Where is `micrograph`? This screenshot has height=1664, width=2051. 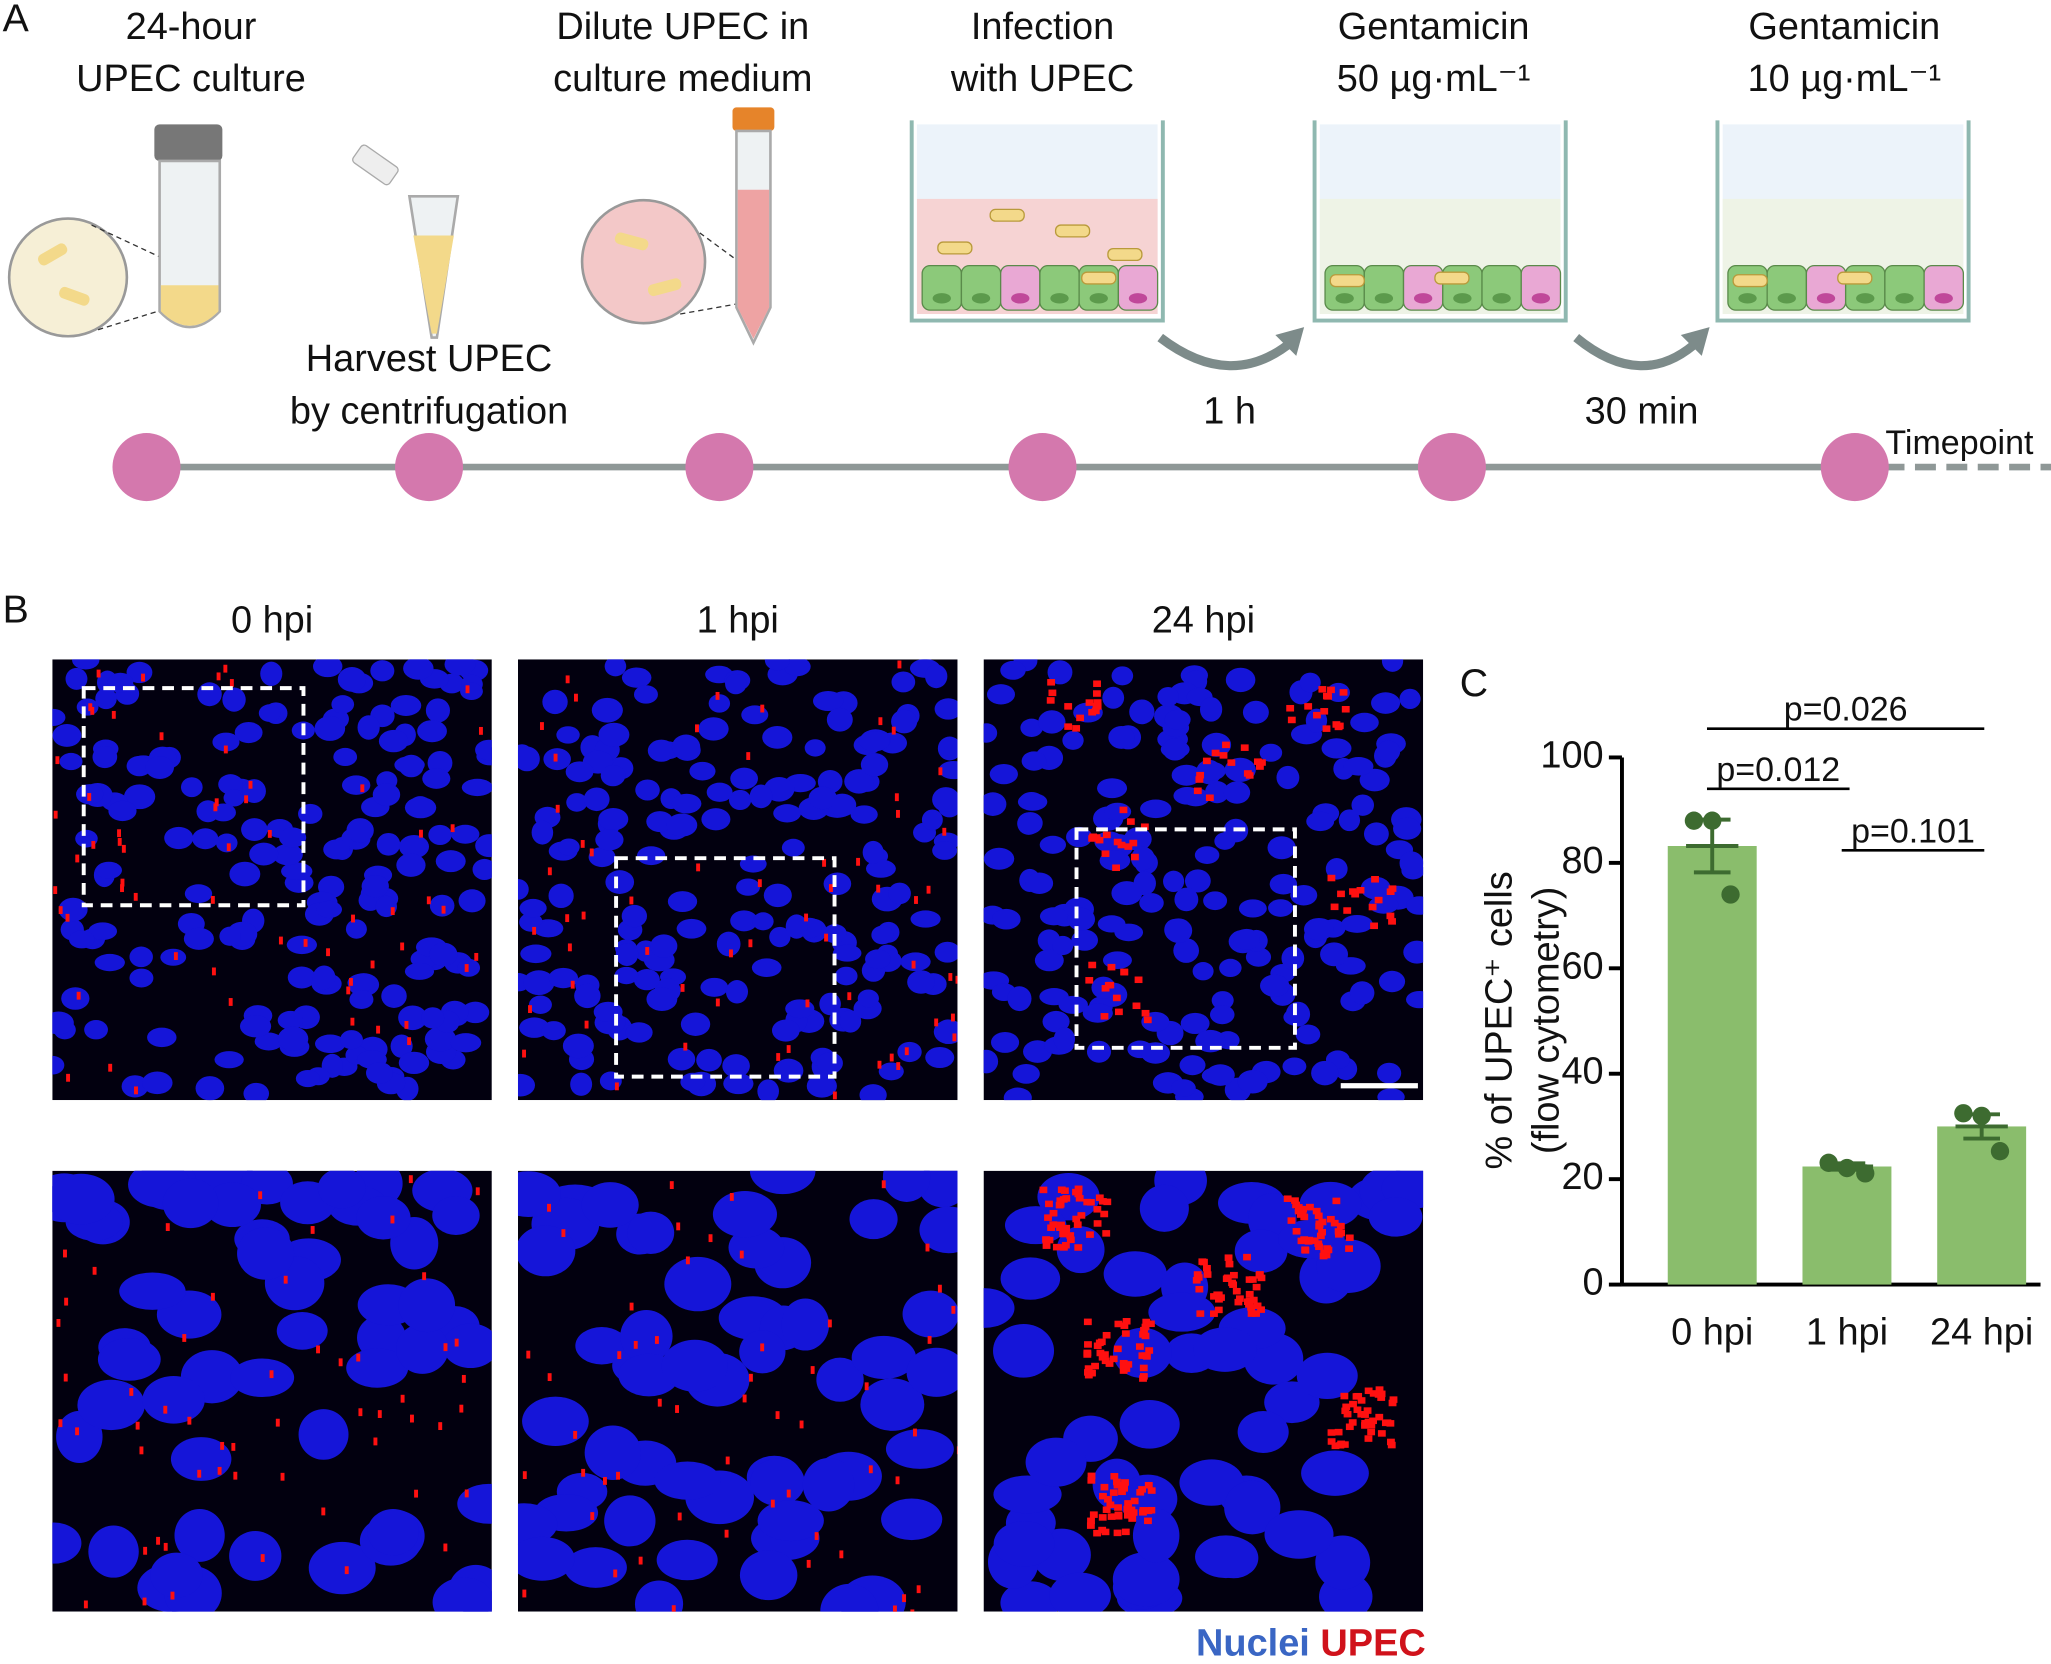
micrograph is located at coordinates (737, 880).